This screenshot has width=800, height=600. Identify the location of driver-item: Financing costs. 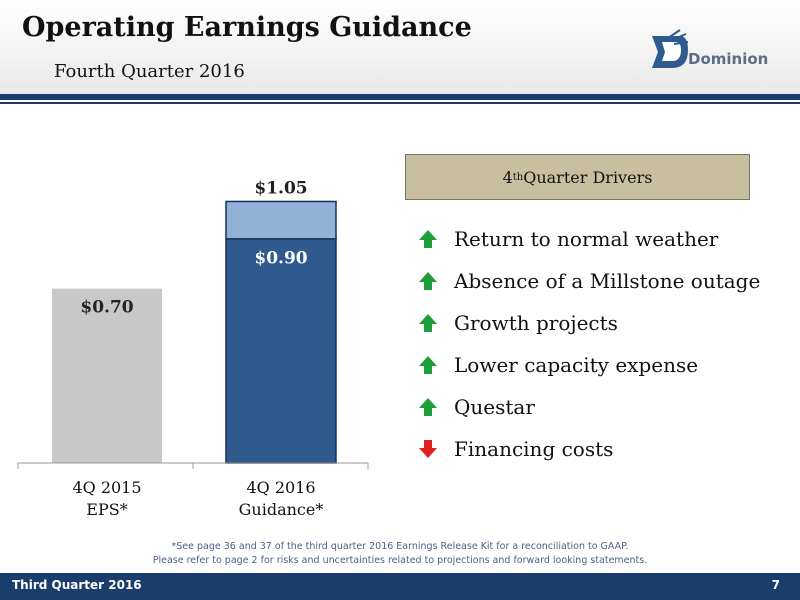
(603, 449).